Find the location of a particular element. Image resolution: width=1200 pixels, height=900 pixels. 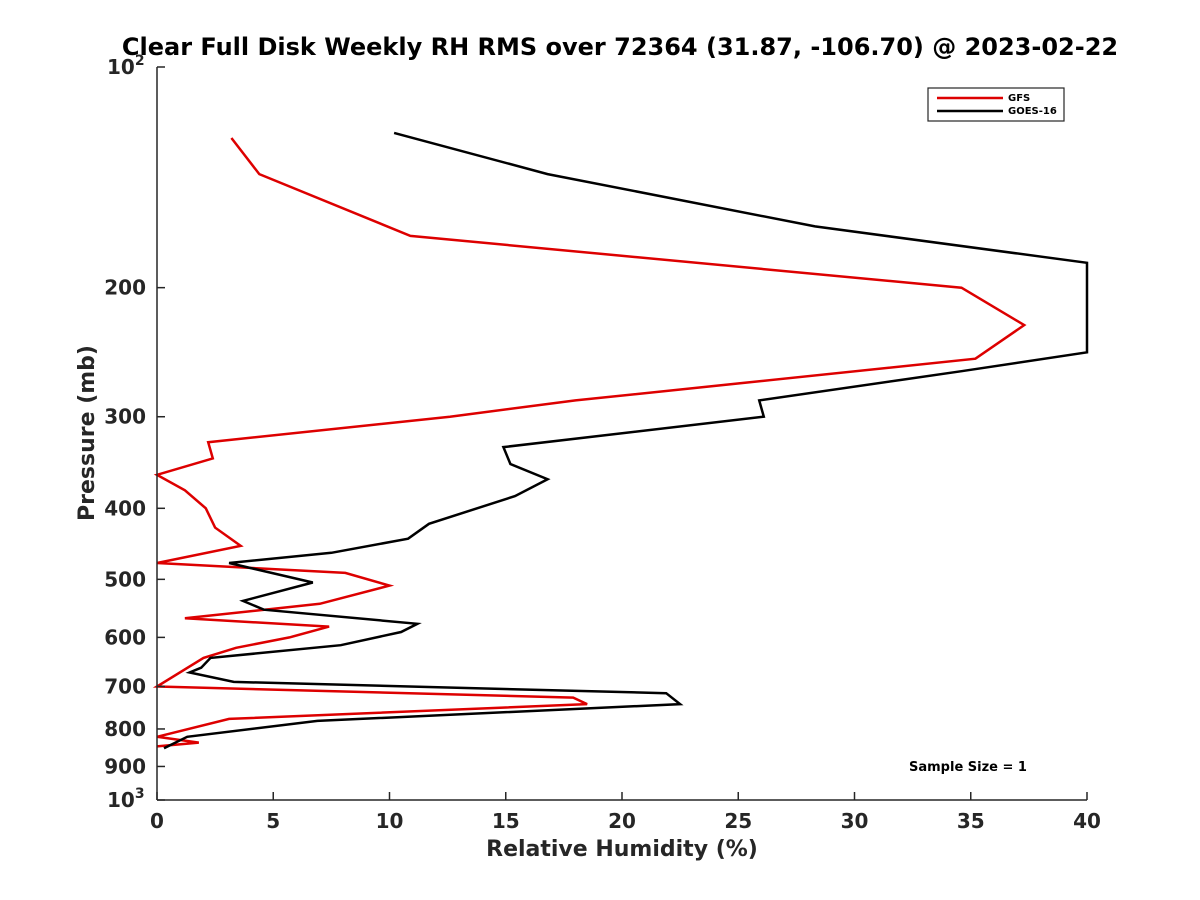

legend-label-gfs: GFS is located at coordinates (1019, 98).